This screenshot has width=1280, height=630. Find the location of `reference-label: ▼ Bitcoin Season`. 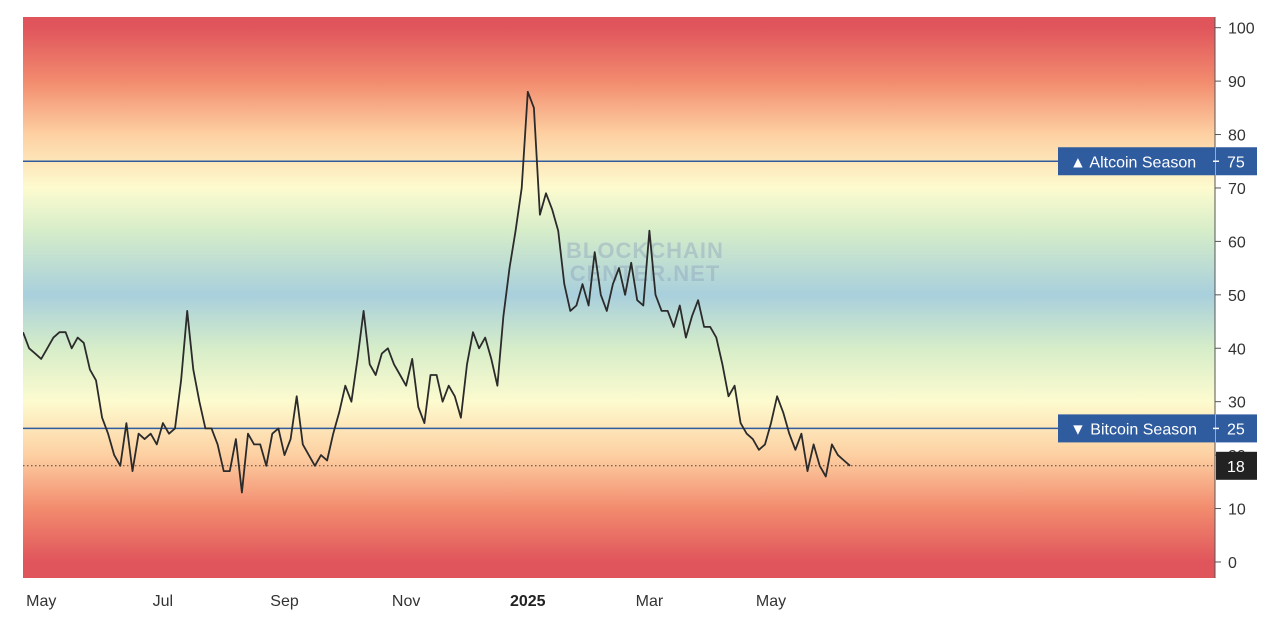

reference-label: ▼ Bitcoin Season is located at coordinates (1133, 429).